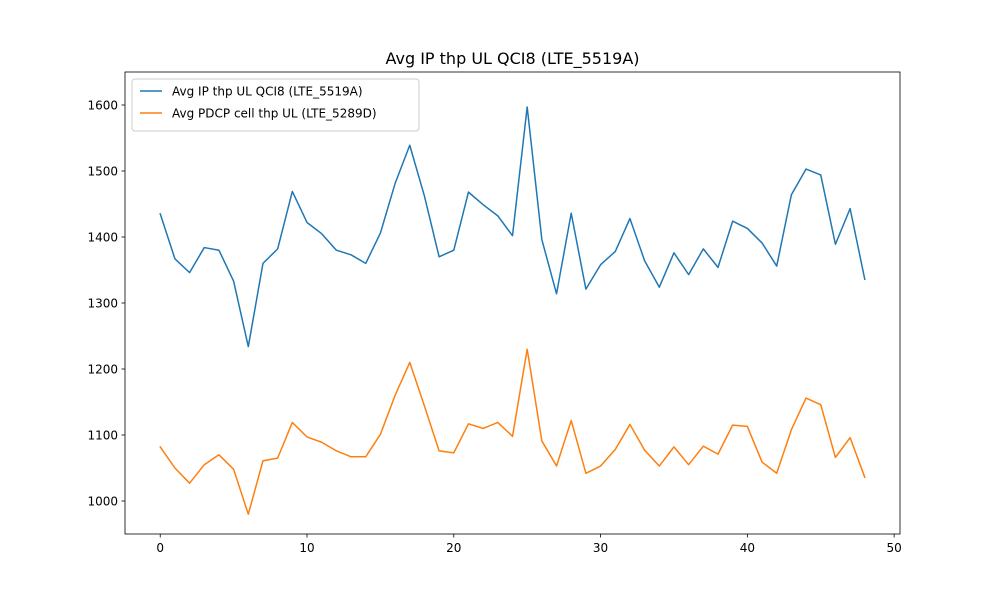  What do you see at coordinates (747, 548) in the screenshot?
I see `x-tick-label: 40` at bounding box center [747, 548].